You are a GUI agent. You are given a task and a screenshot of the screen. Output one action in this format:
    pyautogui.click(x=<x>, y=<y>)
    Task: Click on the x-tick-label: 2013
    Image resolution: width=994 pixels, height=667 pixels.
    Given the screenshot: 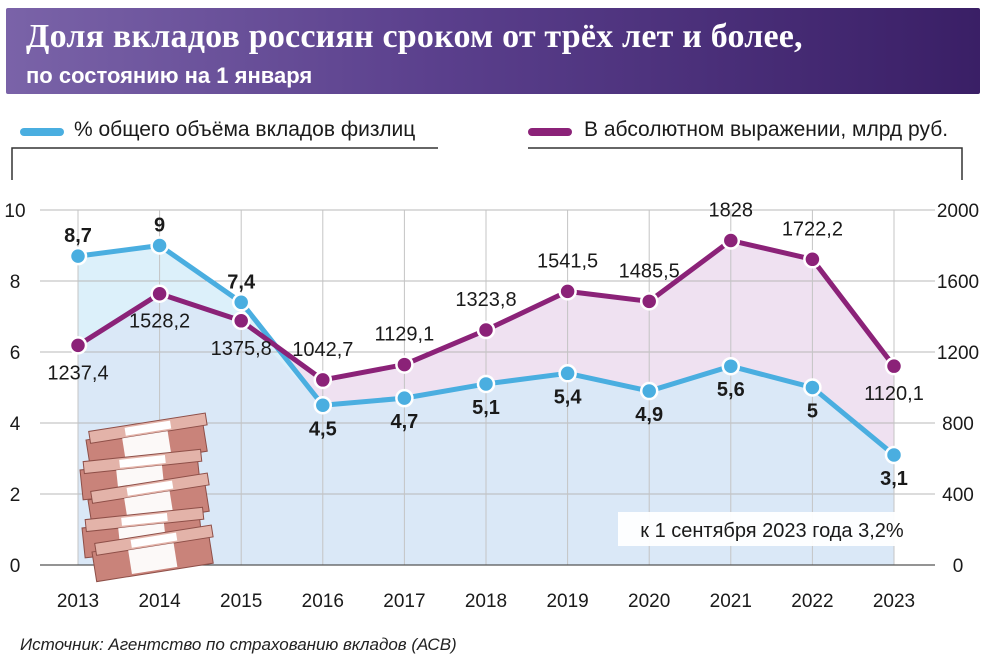 What is the action you would take?
    pyautogui.click(x=78, y=601)
    